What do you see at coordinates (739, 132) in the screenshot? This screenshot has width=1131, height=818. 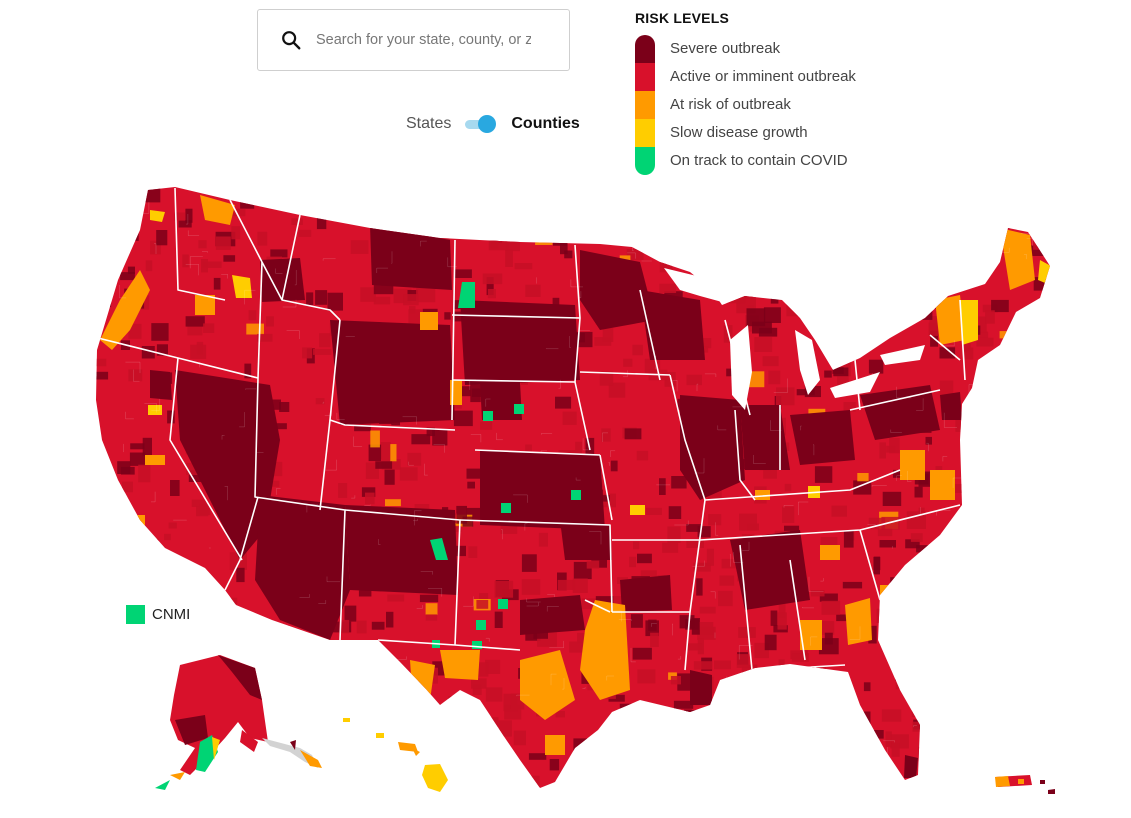 I see `legend-item-slow: Slow disease growth` at bounding box center [739, 132].